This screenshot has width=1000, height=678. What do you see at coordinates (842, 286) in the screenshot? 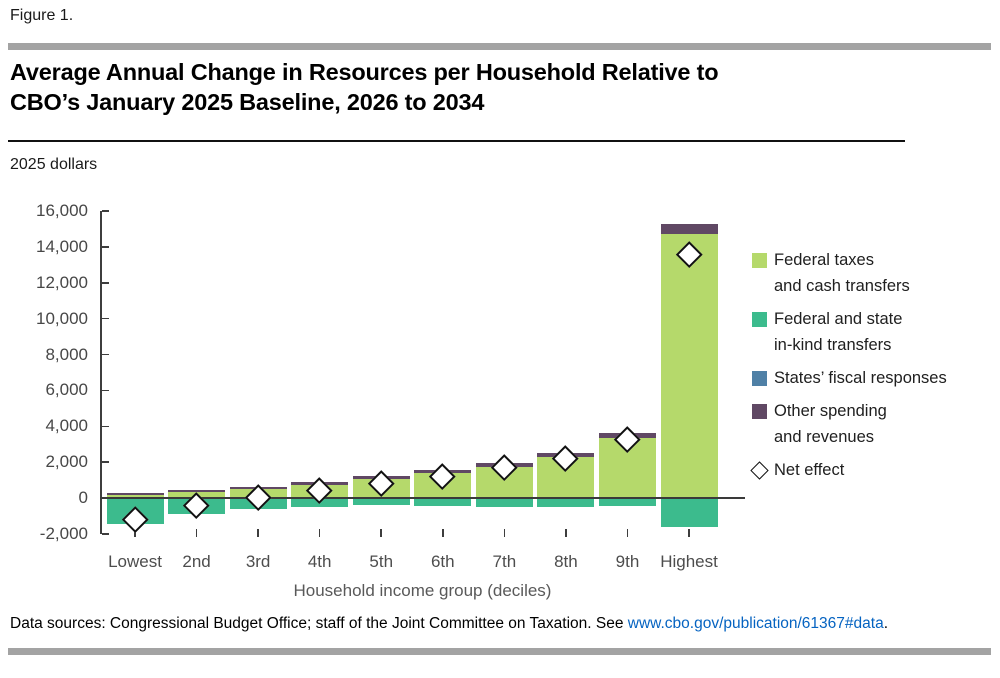
I see `legend-item-label: and cash transfers` at bounding box center [842, 286].